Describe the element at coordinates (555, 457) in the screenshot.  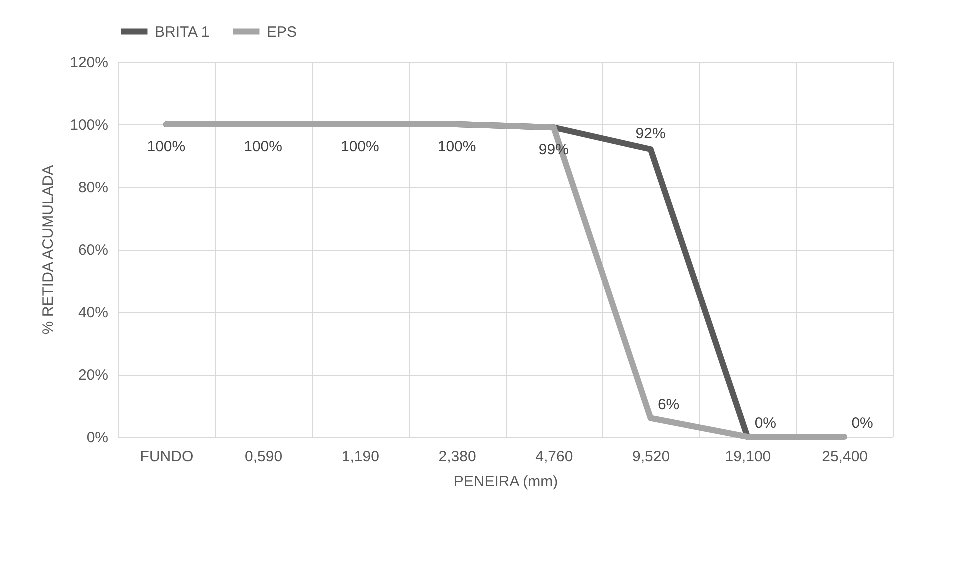
I see `x-tick-label: 4,760` at that location.